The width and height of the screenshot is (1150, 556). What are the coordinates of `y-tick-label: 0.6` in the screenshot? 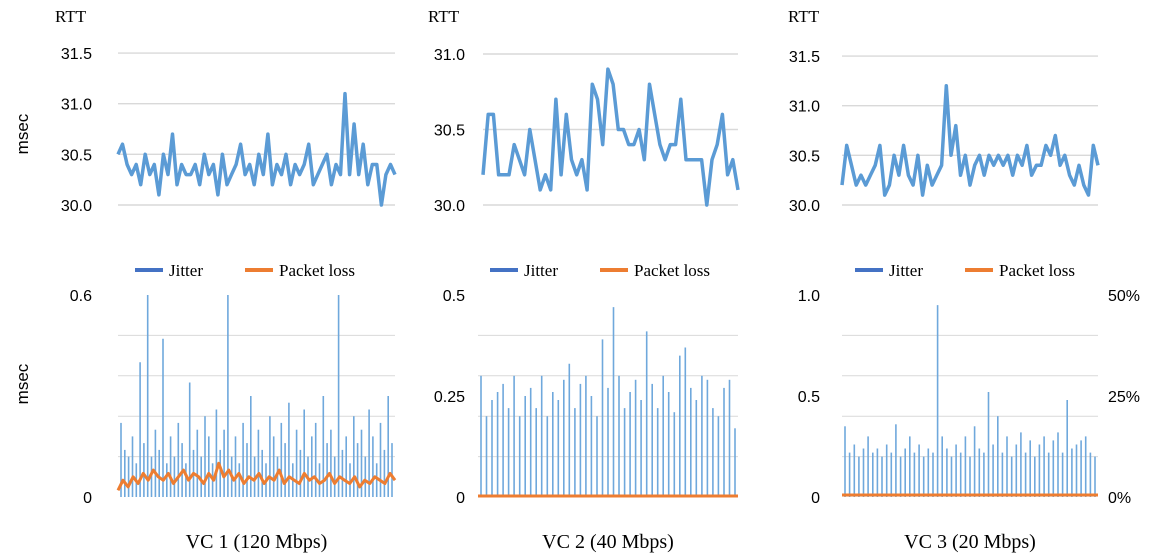 It's located at (81, 296).